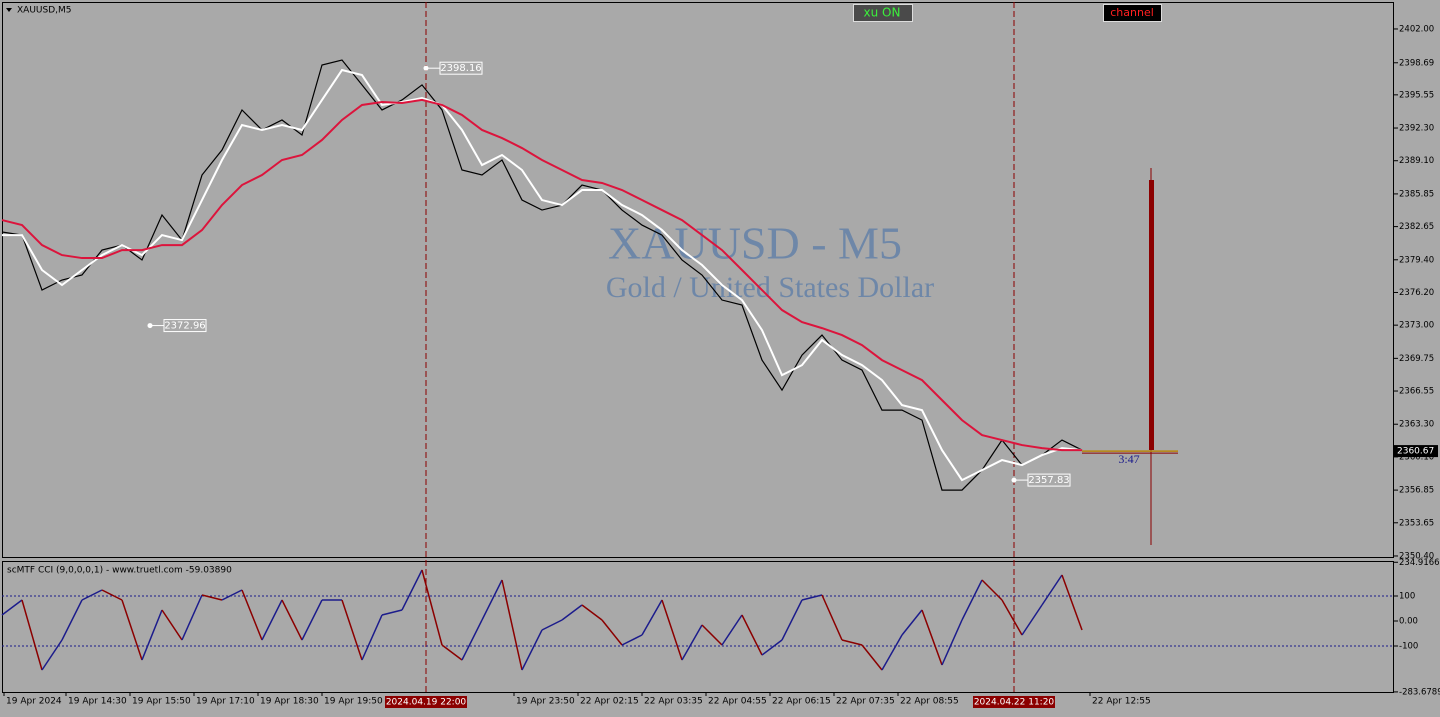 Image resolution: width=1440 pixels, height=717 pixels. Describe the element at coordinates (1408, 647) in the screenshot. I see `y-tick-label: -100` at that location.